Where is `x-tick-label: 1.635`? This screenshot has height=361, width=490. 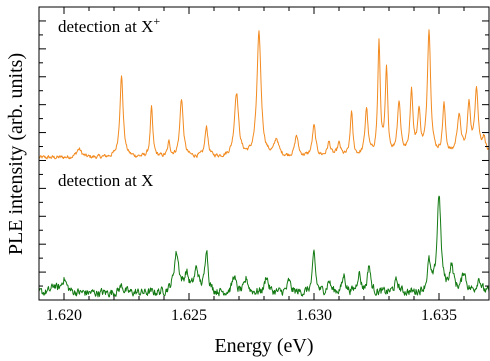 x-tick-label: 1.635 is located at coordinates (439, 315).